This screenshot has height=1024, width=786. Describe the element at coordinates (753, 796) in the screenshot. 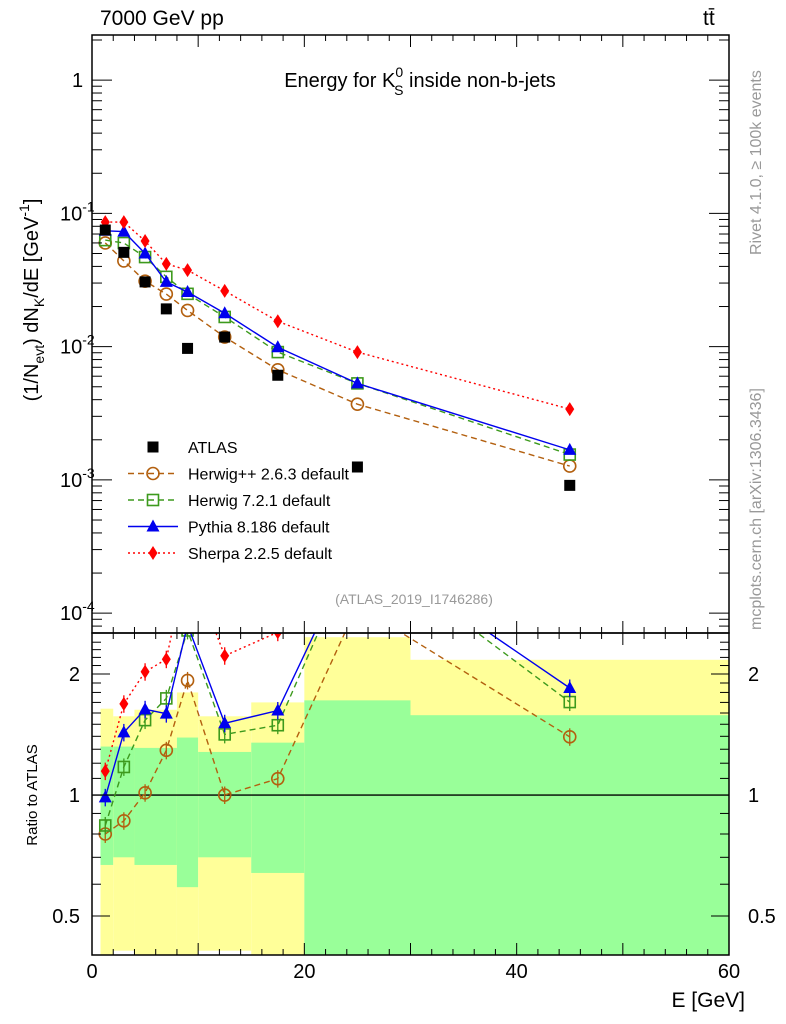

I see `ratio-y-tick-label-right: 1` at that location.